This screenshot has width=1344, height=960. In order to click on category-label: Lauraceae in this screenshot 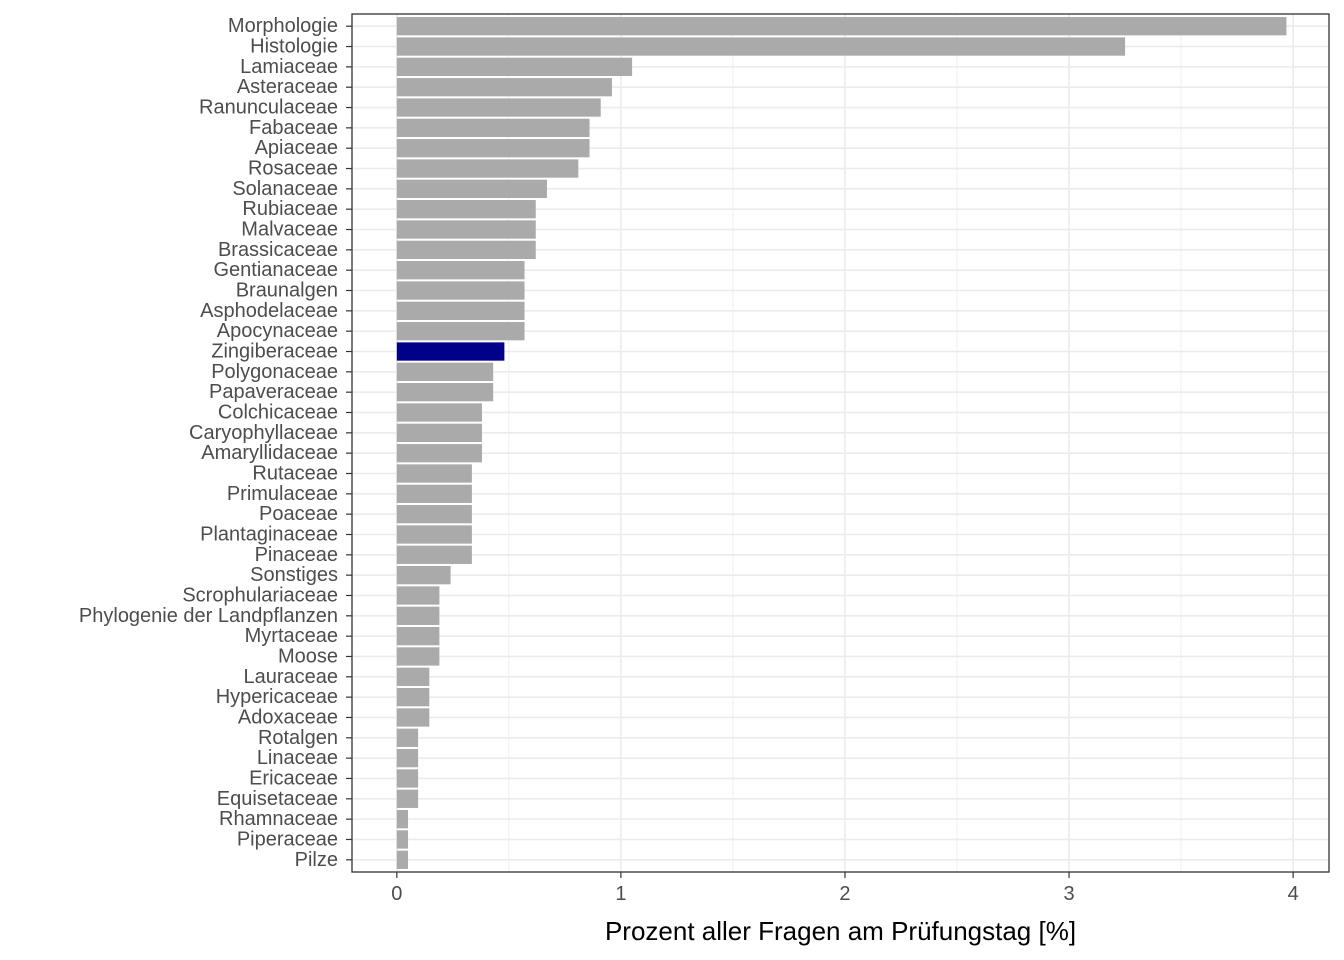, I will do `click(290, 677)`.